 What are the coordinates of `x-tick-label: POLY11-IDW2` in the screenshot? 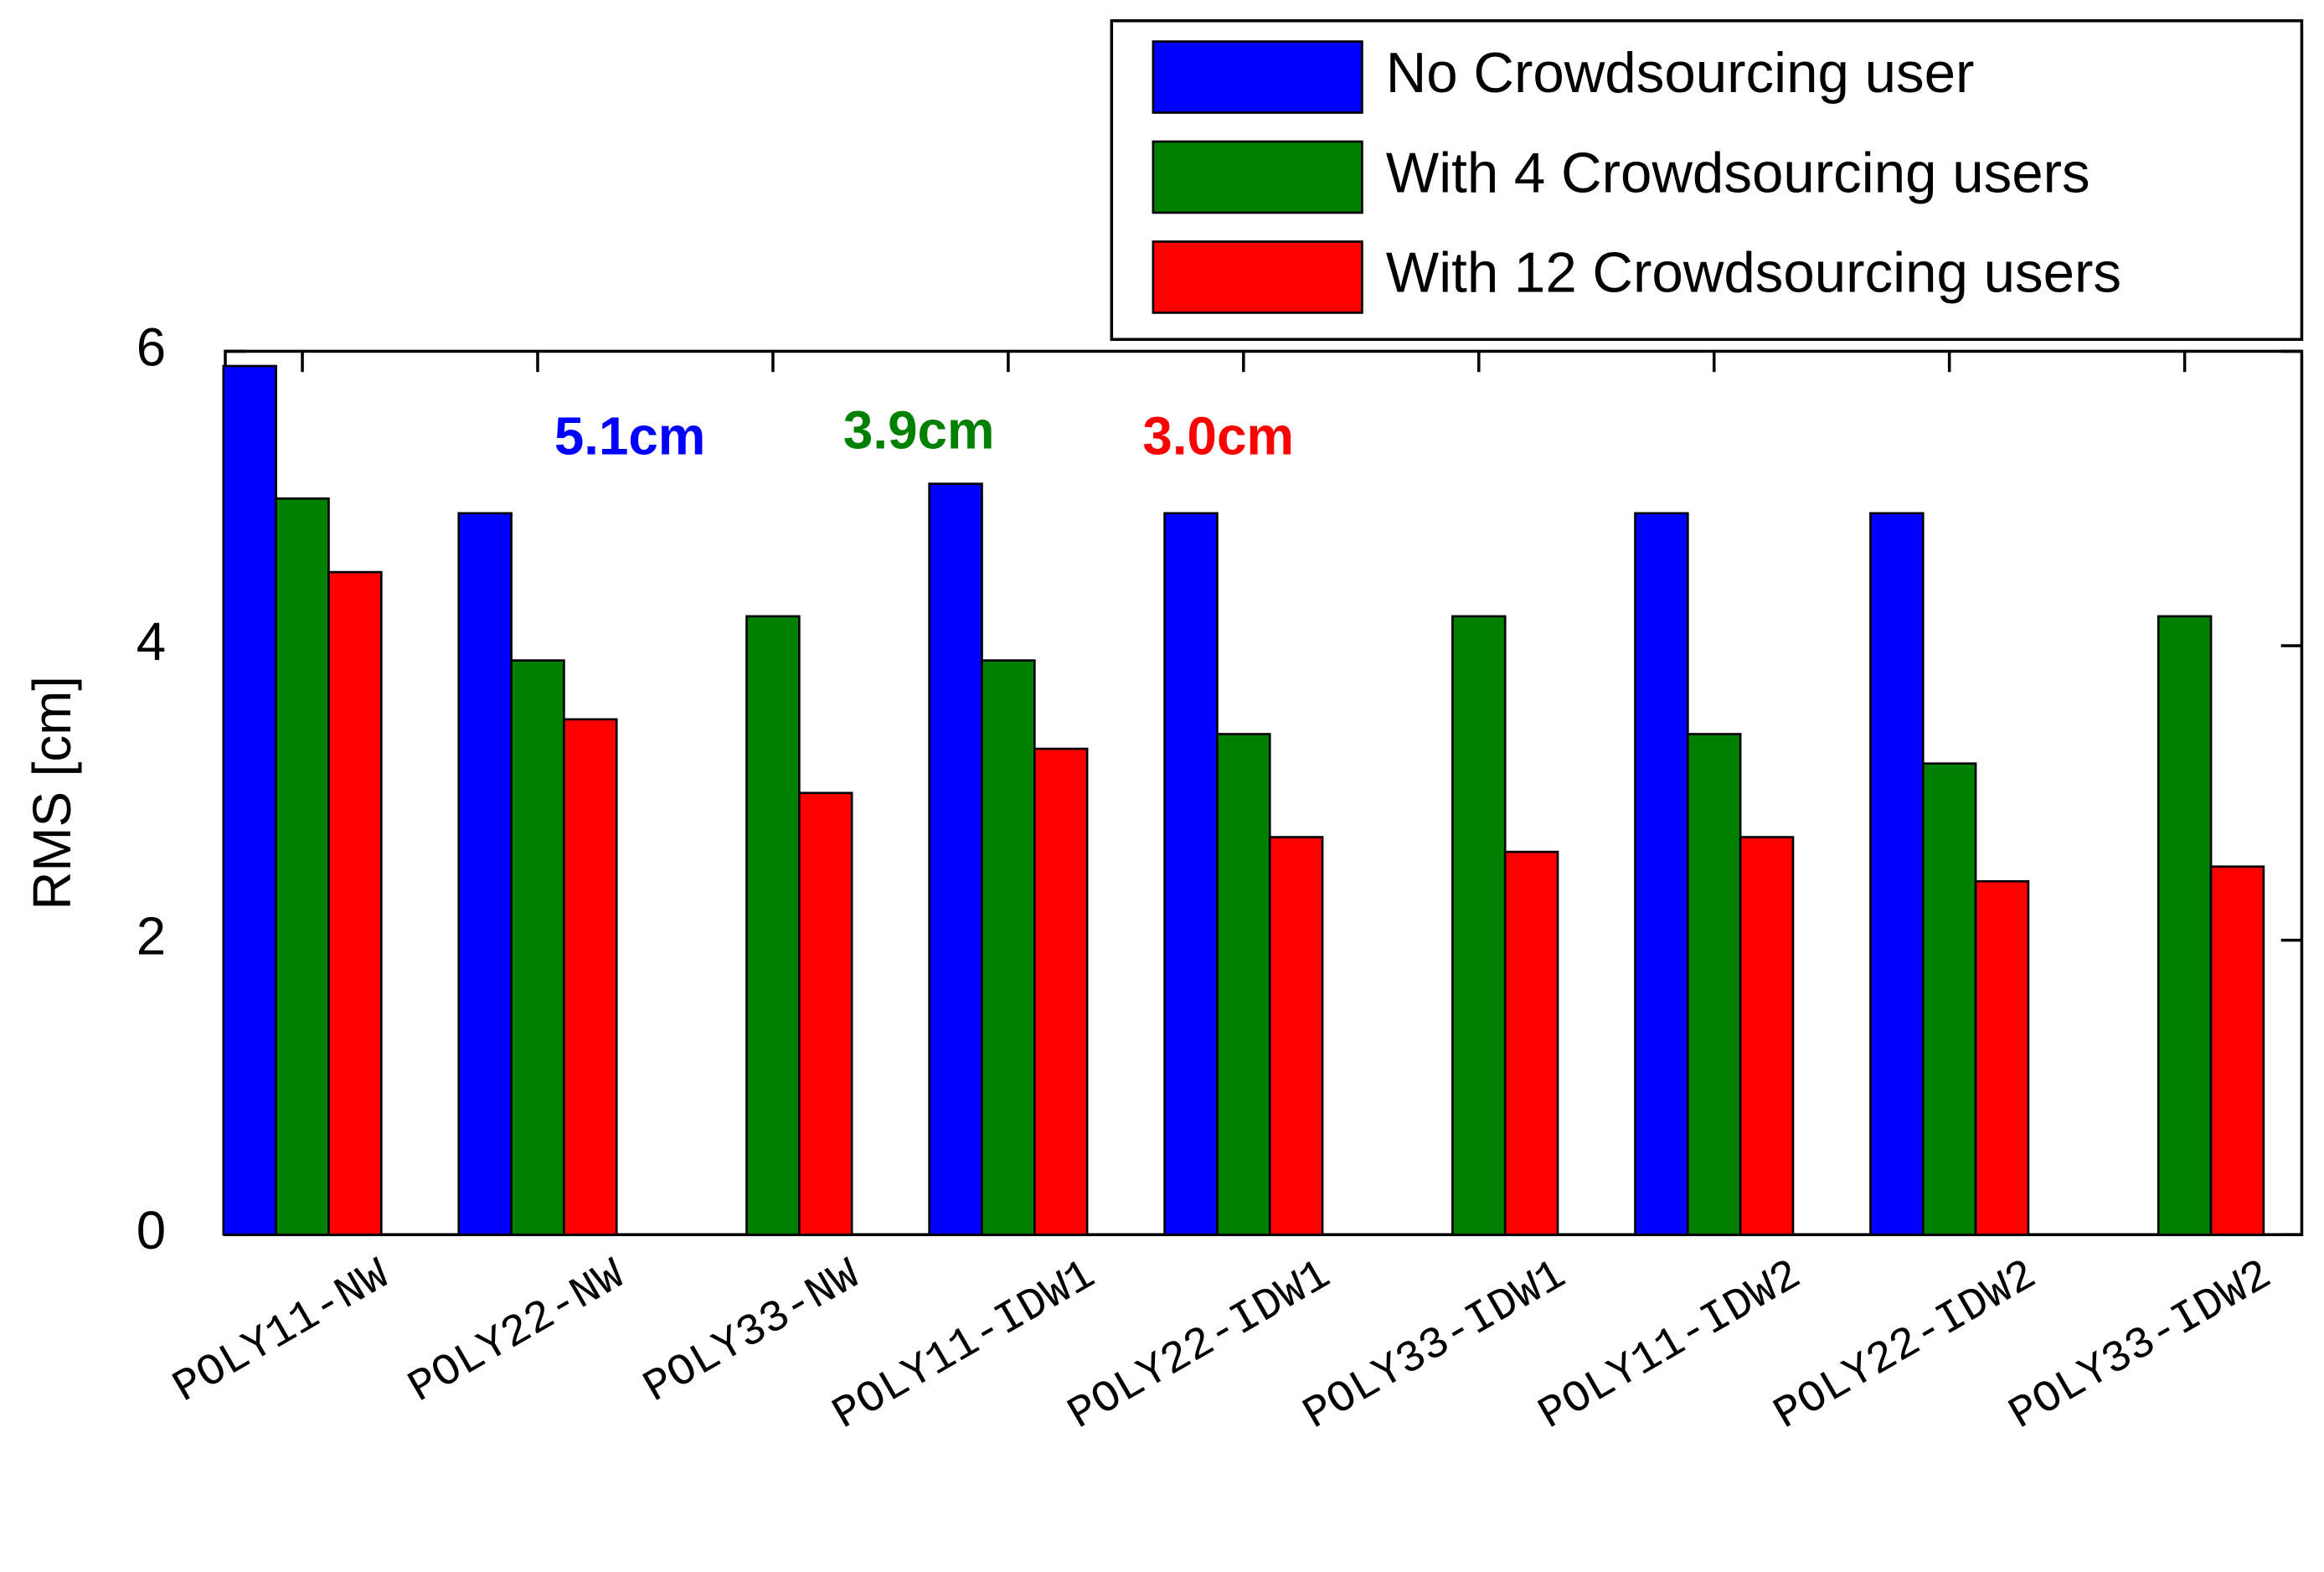 It's located at (1669, 1345).